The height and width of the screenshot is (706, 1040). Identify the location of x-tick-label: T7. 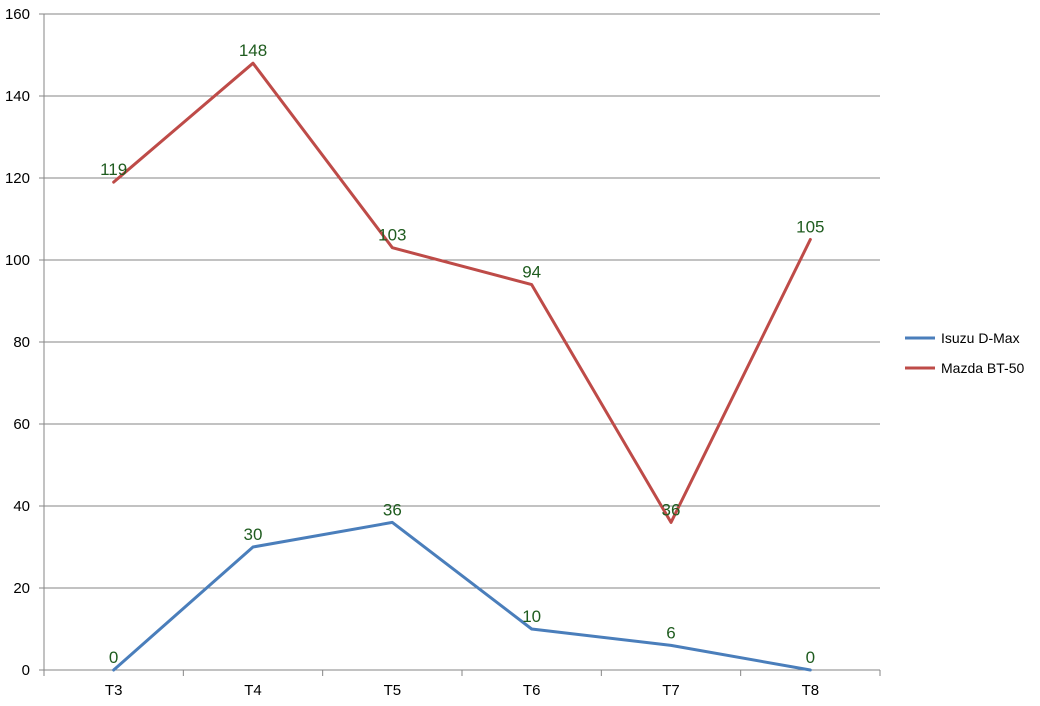
(671, 690).